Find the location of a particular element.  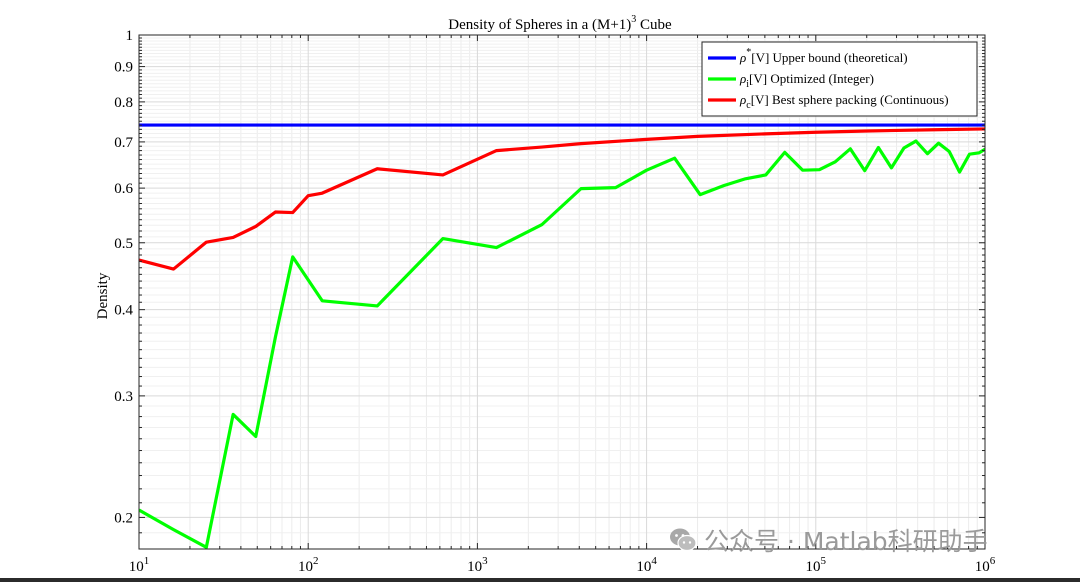

chart-title-main: Density of Spheres in a (M+1) is located at coordinates (539, 25).